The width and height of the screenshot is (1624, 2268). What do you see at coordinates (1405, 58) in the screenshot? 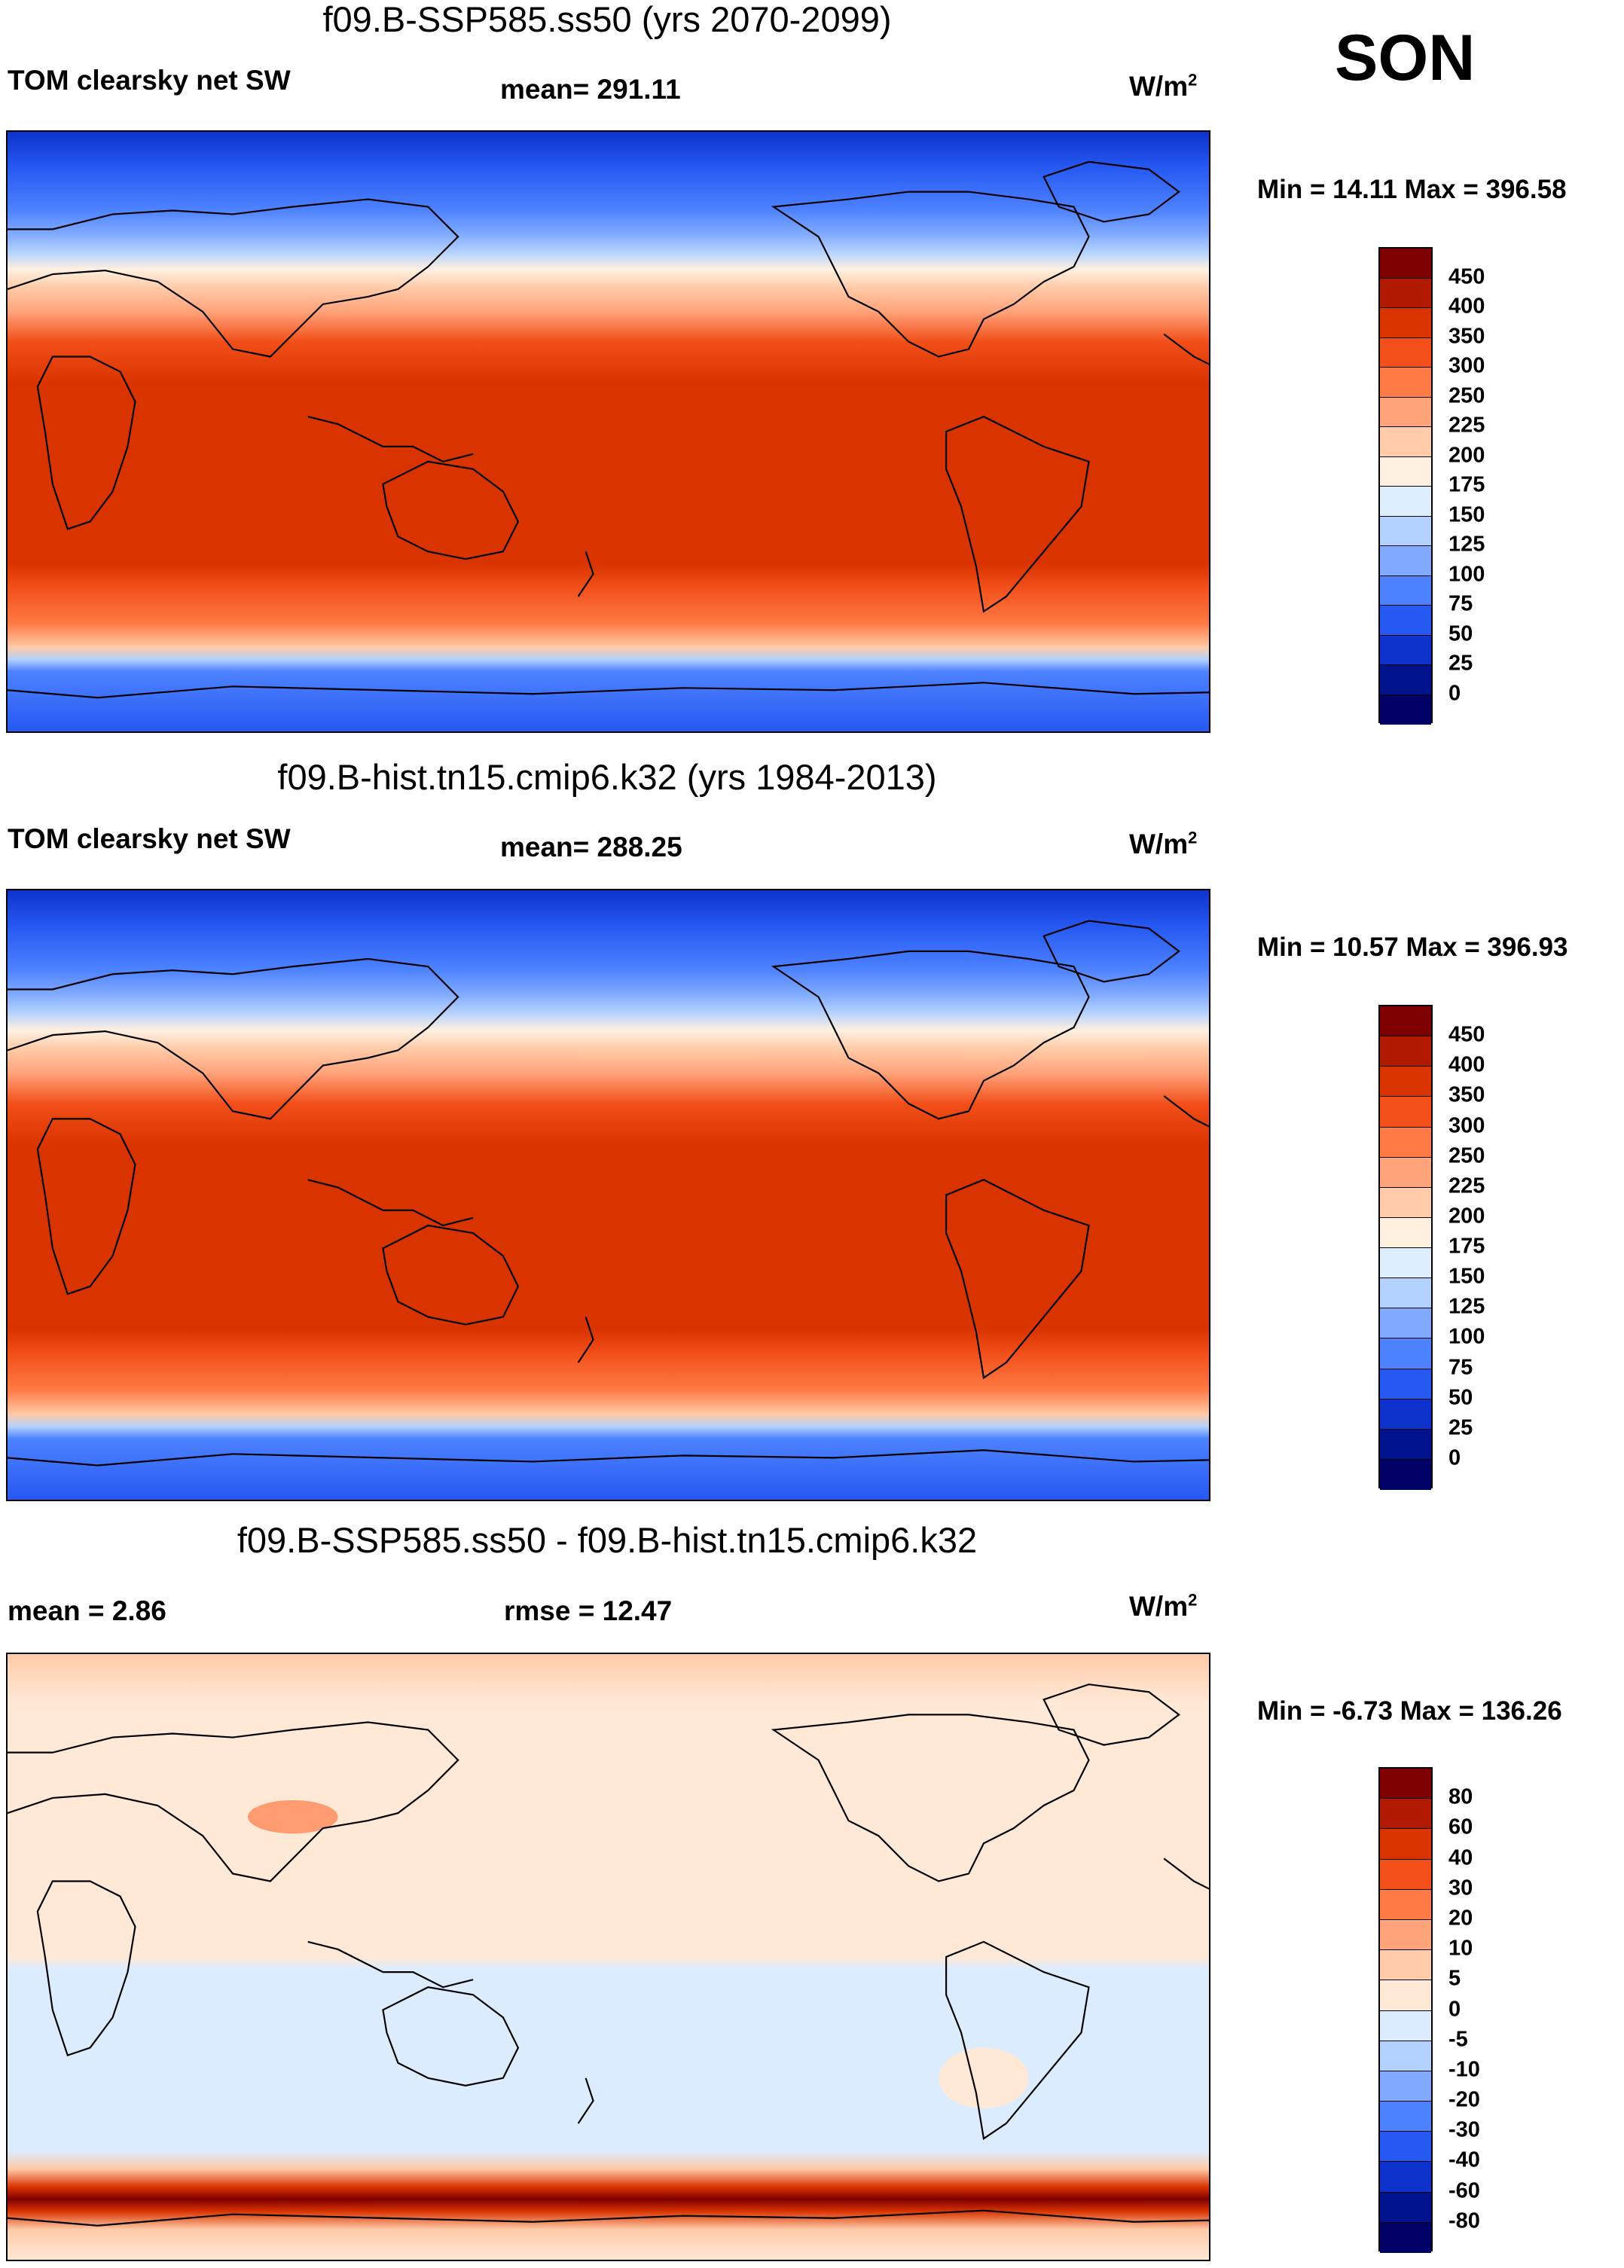
I see `season-label: SON` at bounding box center [1405, 58].